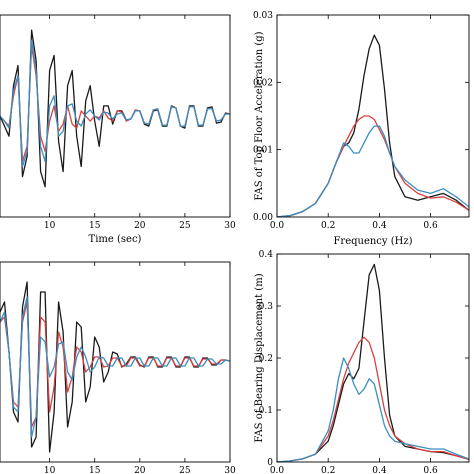 This screenshot has width=474, height=474. I want to click on y-axis-label: FAS of Bearing Displacement (m), so click(259, 357).